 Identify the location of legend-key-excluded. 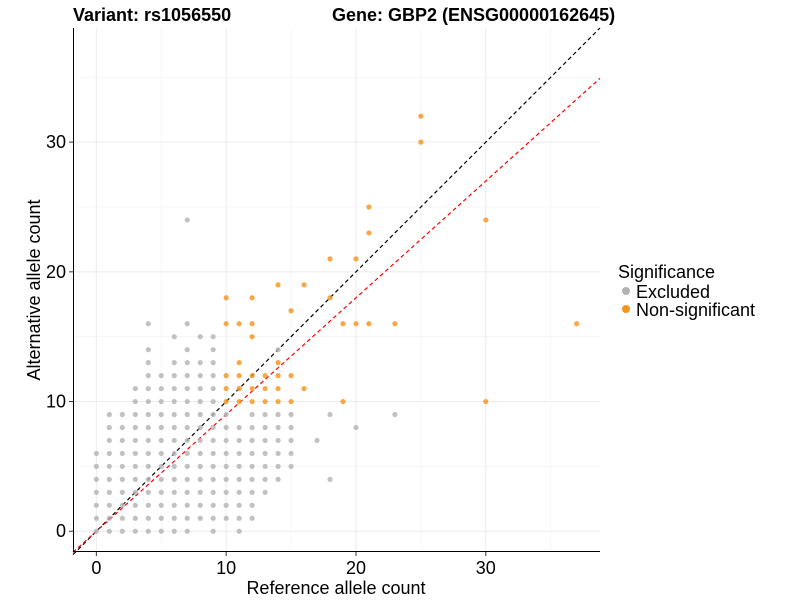
(626, 291).